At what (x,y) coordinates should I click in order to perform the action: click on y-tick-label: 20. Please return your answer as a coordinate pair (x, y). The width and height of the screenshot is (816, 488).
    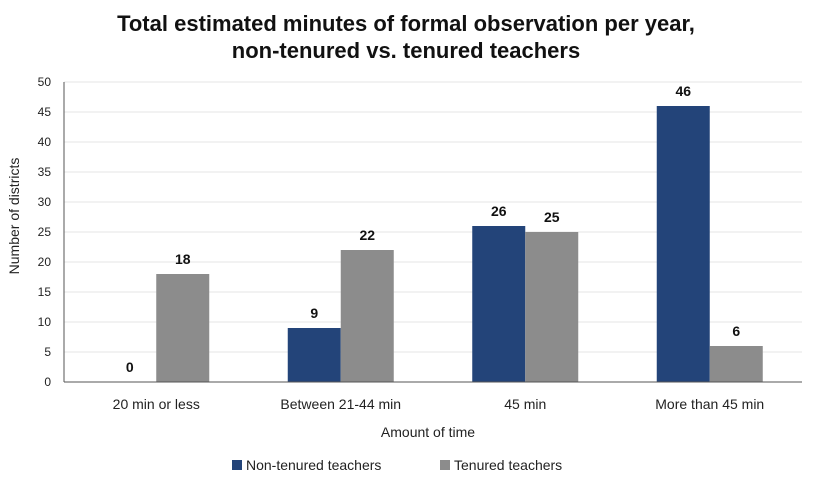
    Looking at the image, I should click on (45, 262).